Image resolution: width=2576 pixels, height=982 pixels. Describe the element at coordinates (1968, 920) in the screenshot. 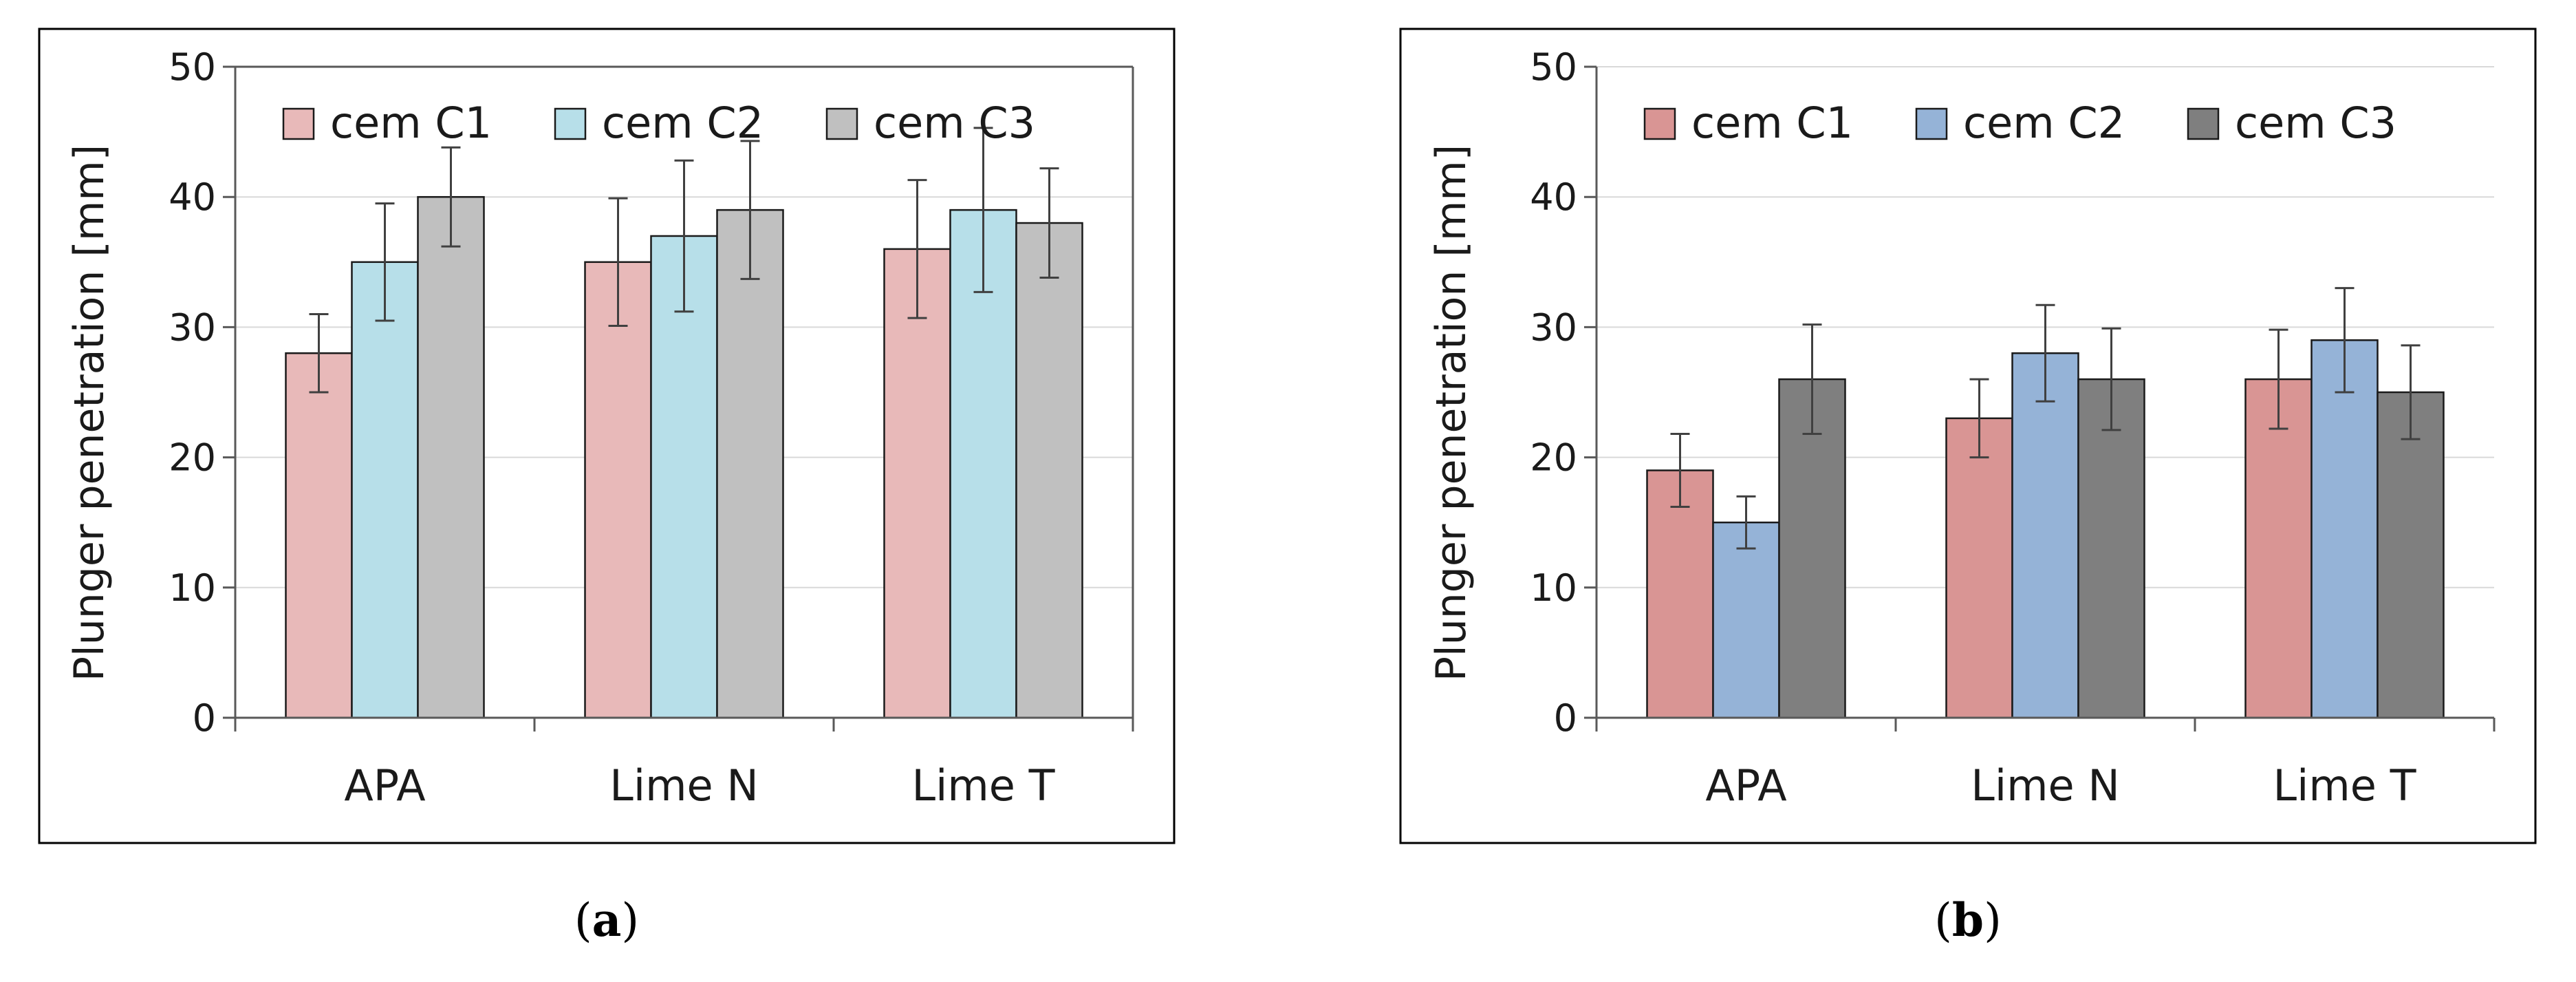

I see `panel-label-b: (b)` at that location.